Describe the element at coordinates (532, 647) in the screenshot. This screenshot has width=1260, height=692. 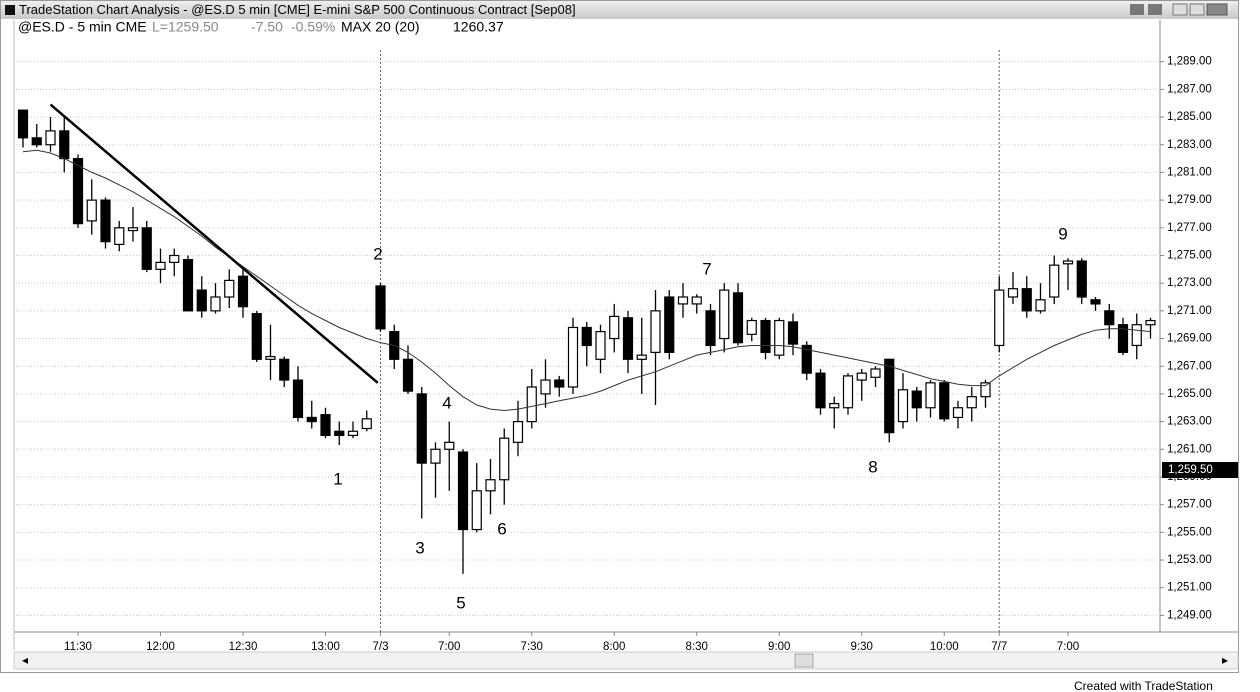
I see `x-tick-label: 7:30` at that location.